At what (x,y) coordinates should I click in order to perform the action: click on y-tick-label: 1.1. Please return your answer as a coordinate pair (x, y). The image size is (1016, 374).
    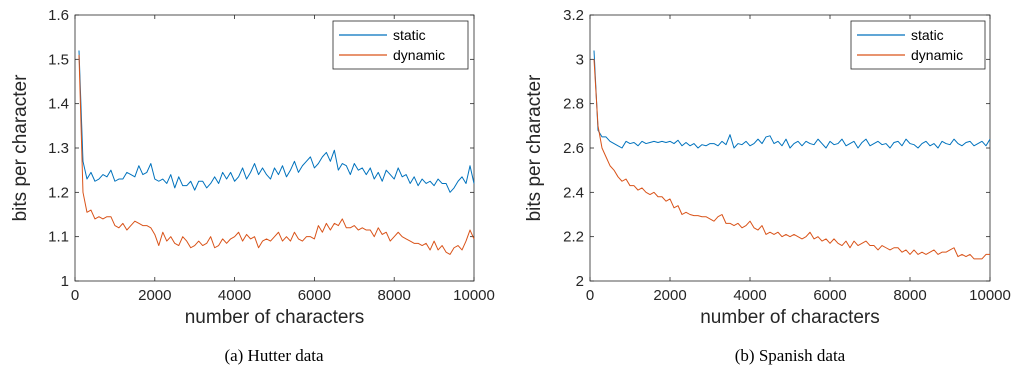
    Looking at the image, I should click on (58, 237).